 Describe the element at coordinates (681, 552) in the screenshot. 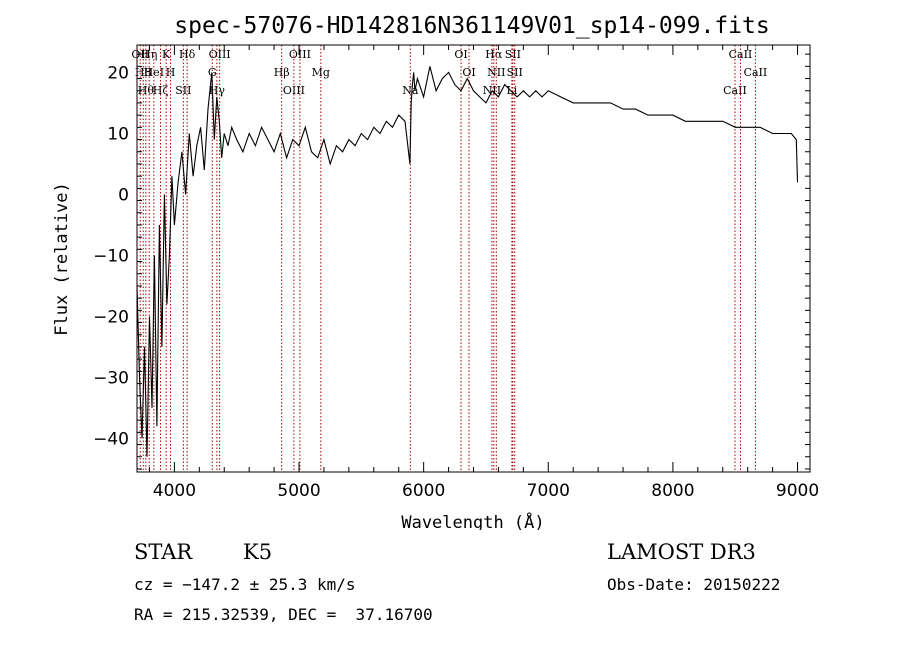

I see `survey-name: LAMOST DR3` at that location.